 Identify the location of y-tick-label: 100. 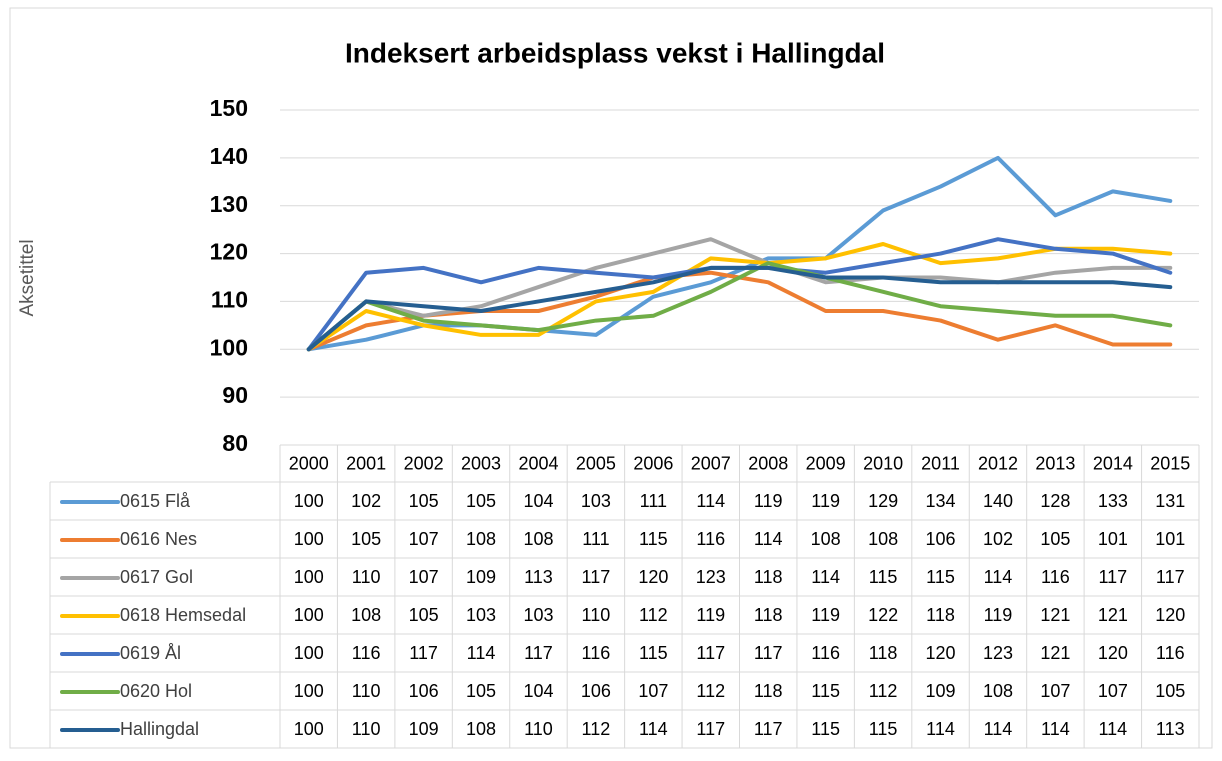
(229, 347).